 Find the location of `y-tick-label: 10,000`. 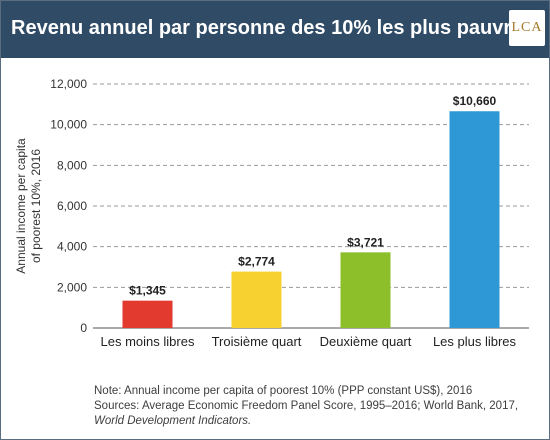

y-tick-label: 10,000 is located at coordinates (68, 125).